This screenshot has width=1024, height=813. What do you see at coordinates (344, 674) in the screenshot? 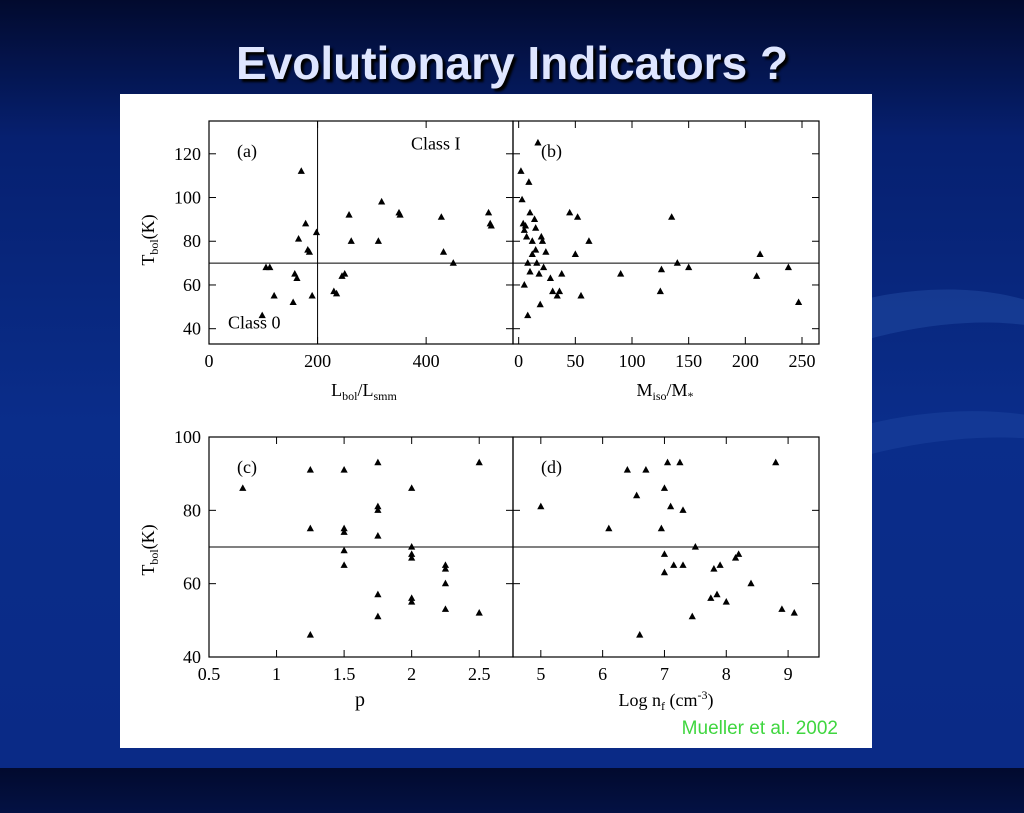
I see `x-tick-label-c: 1.5` at bounding box center [344, 674].